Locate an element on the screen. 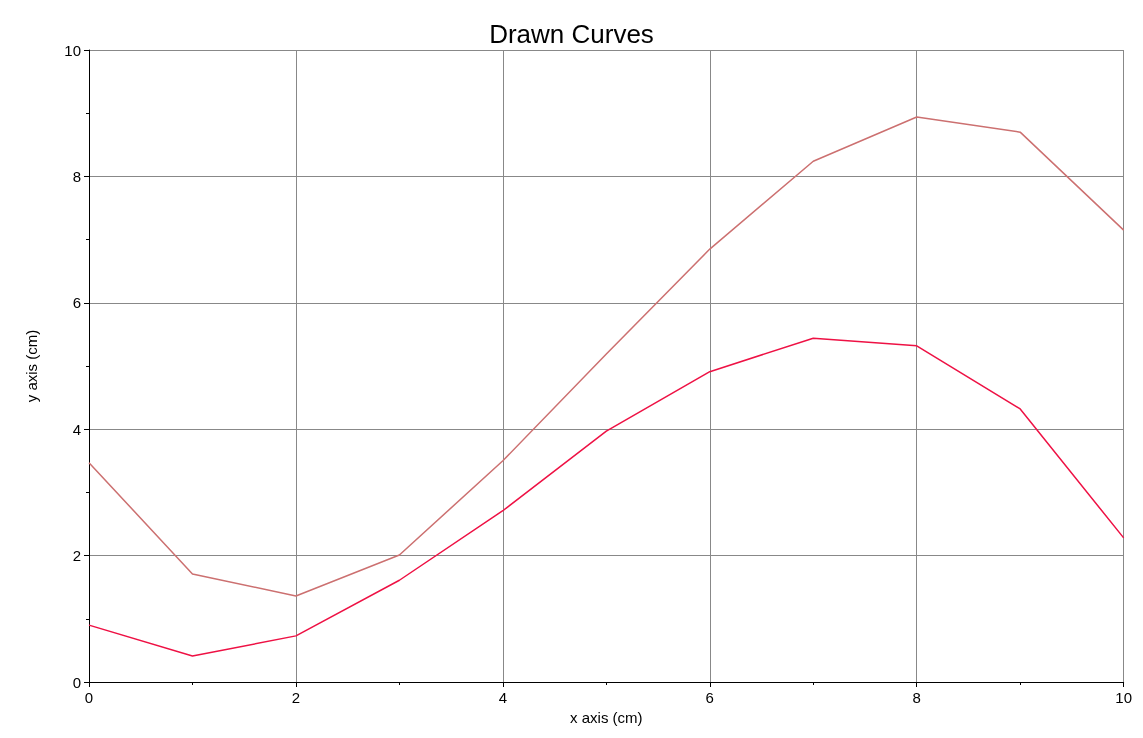 This screenshot has height=738, width=1143. y-axis-title: y axis (cm) is located at coordinates (31, 366).